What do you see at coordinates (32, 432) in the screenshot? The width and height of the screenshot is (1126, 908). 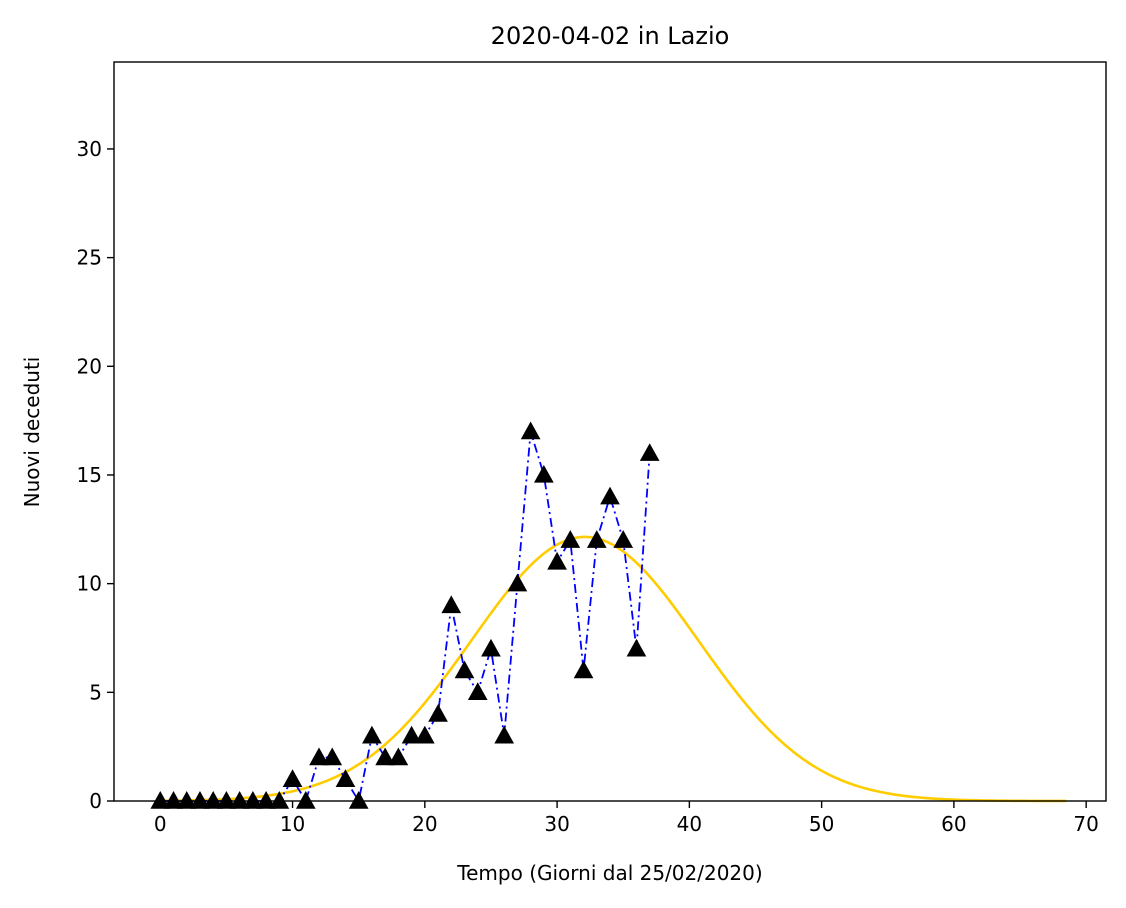 I see `y-axis-label: Nuovi deceduti` at bounding box center [32, 432].